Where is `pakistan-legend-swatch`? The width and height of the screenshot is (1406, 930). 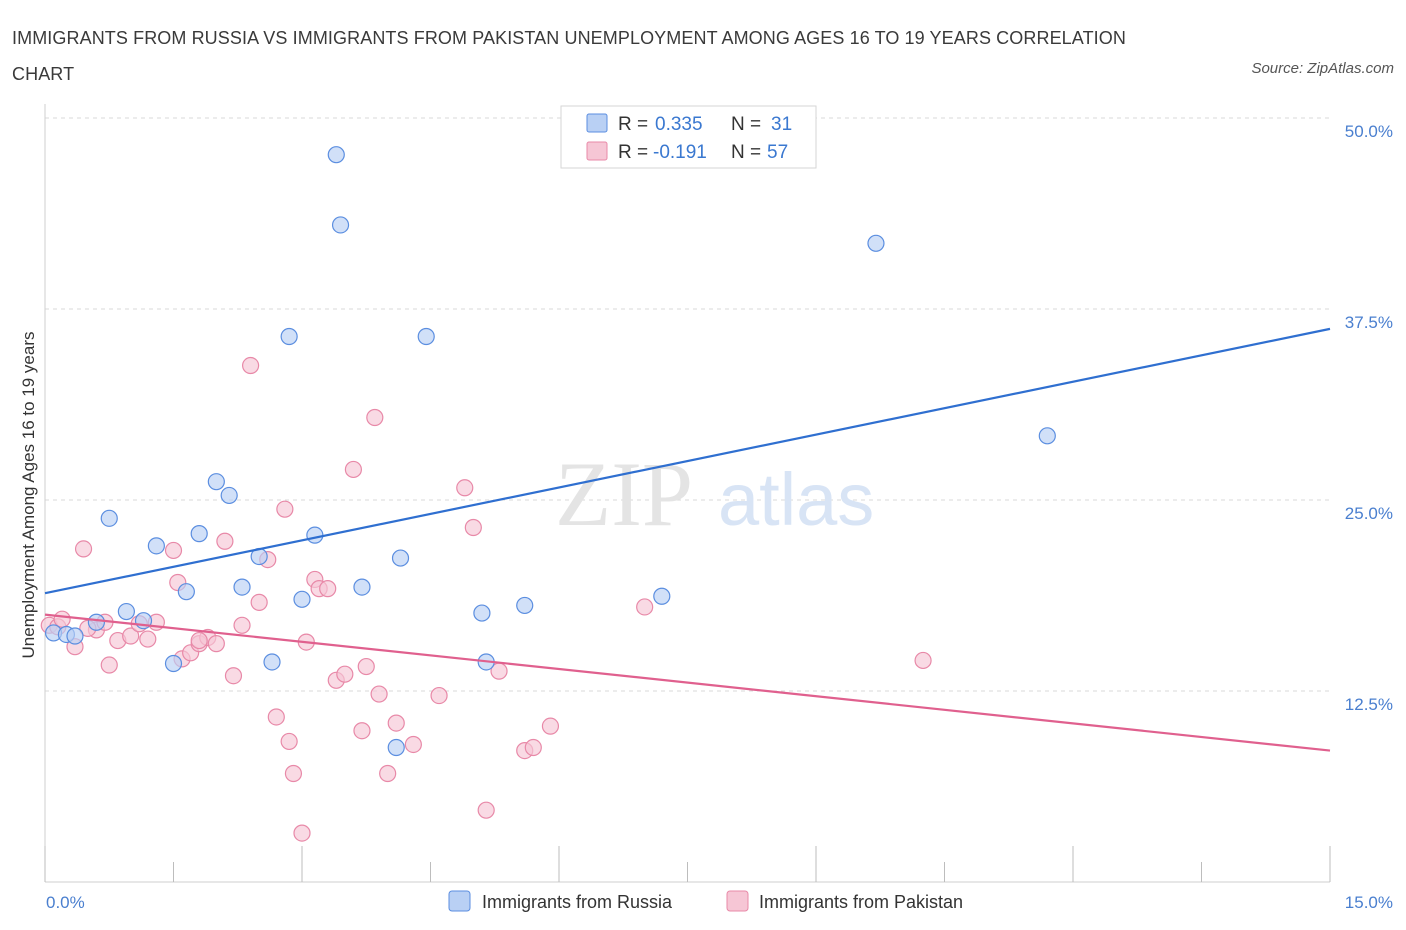
pakistan-legend-swatch is located at coordinates (597, 151).